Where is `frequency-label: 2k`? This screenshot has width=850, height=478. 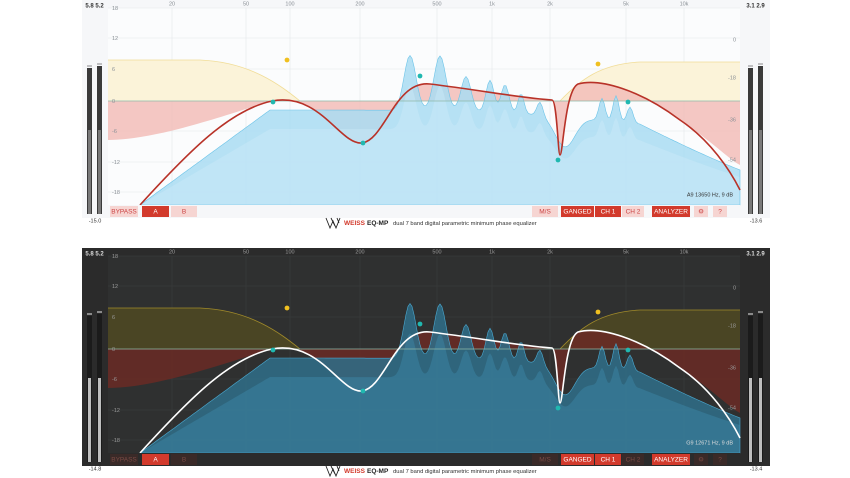
frequency-label: 2k is located at coordinates (550, 252).